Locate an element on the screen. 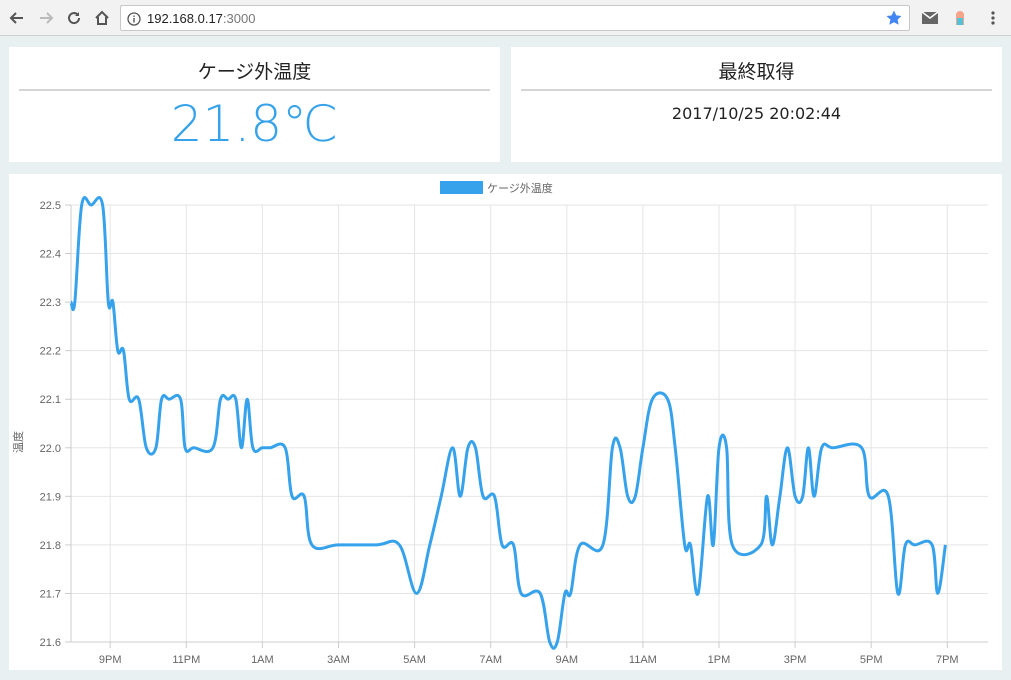 This screenshot has width=1011, height=680. last-update-timestamp: 2017/10/25 20:02:44 is located at coordinates (756, 113).